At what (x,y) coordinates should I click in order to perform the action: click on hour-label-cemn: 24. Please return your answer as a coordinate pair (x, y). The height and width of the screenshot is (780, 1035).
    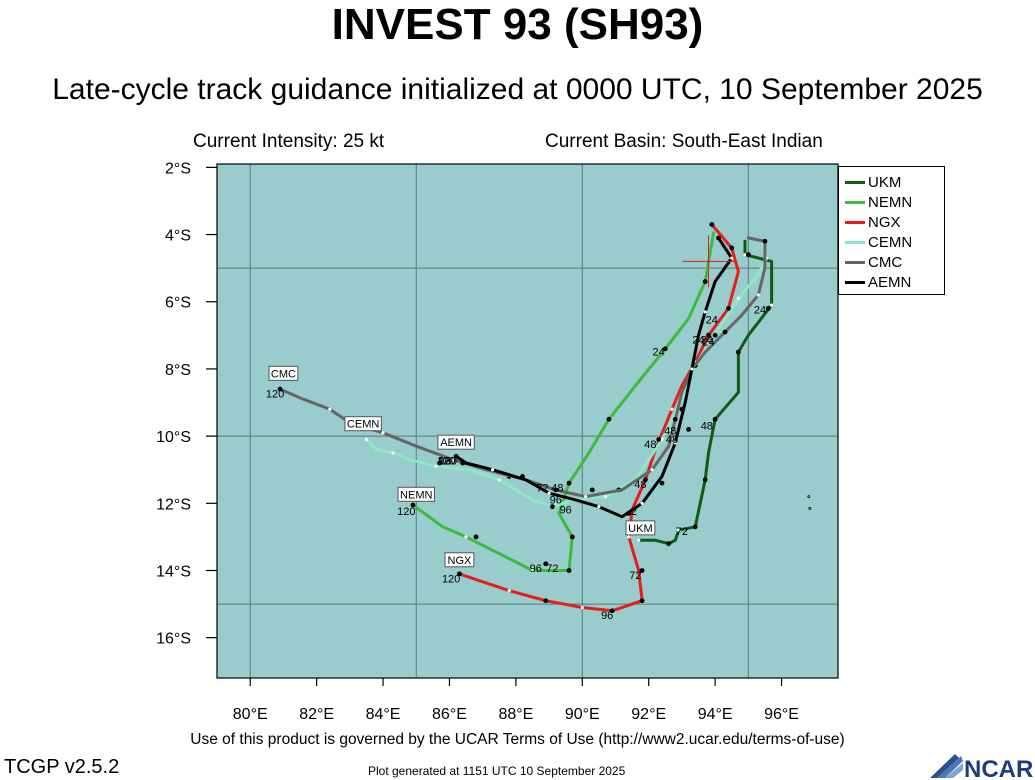
    Looking at the image, I should click on (712, 321).